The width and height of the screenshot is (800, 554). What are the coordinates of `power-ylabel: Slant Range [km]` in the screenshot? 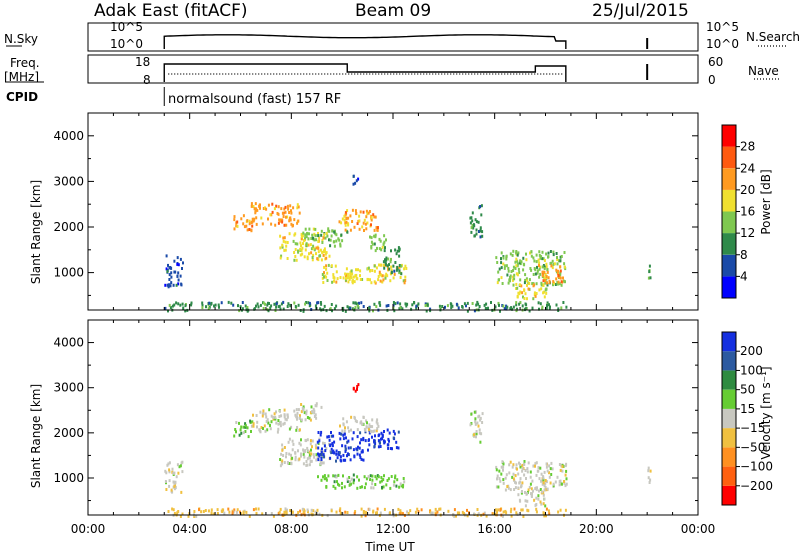 It's located at (36, 232).